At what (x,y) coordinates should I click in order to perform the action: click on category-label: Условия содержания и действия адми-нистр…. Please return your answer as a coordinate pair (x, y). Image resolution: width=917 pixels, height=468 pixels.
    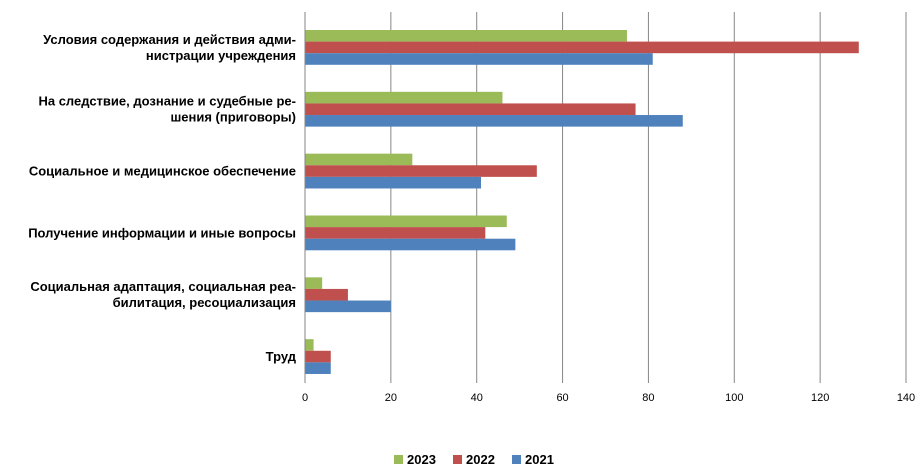
    Looking at the image, I should click on (169, 47).